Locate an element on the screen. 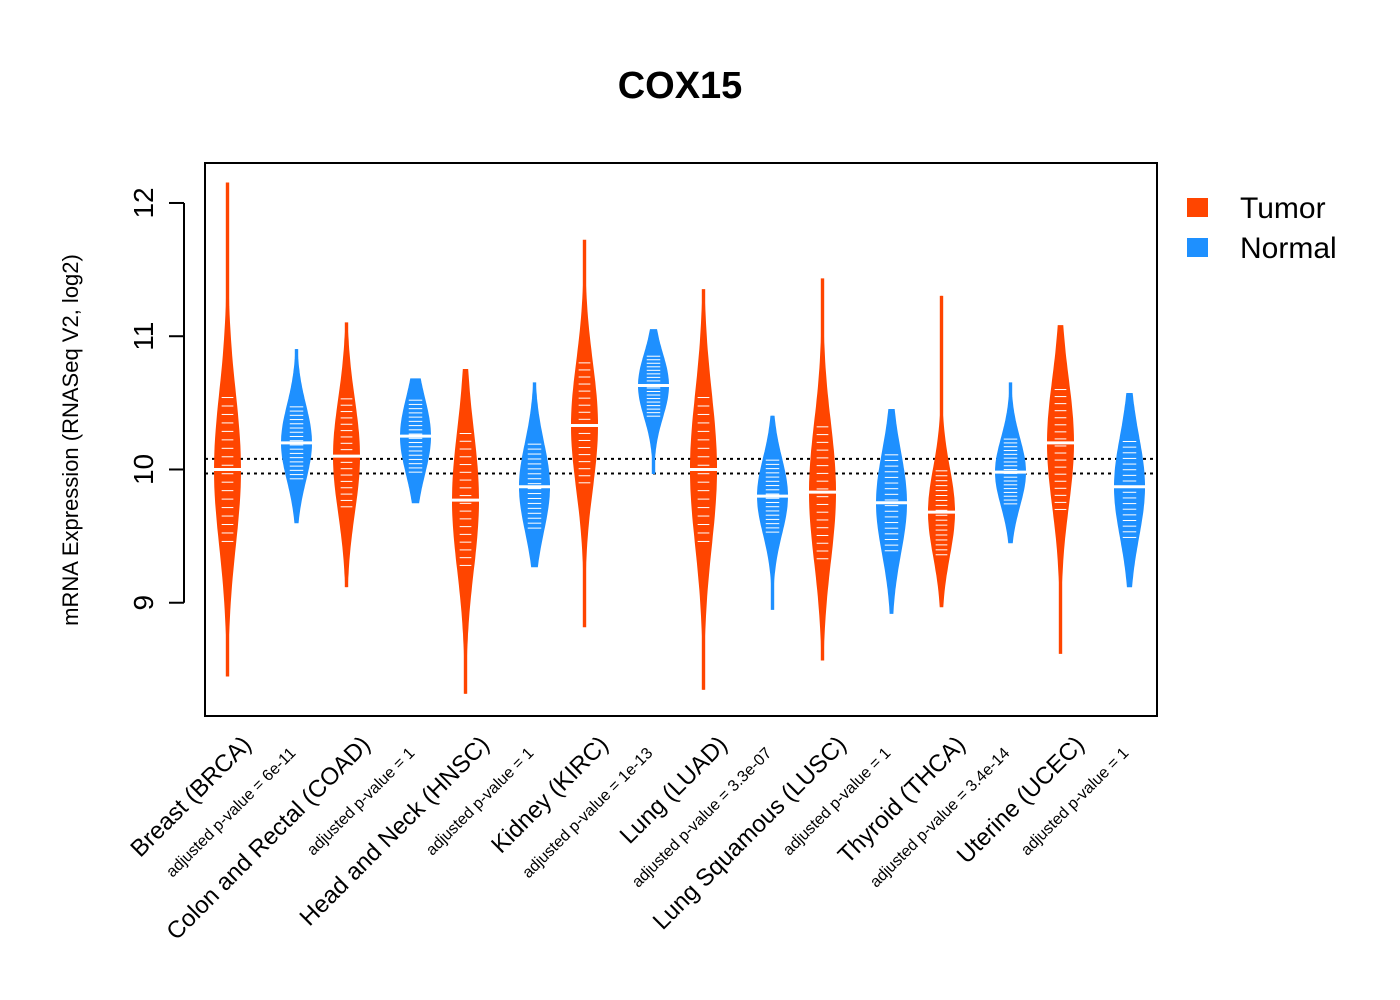 This screenshot has width=1400, height=1000. legend-swatch-tumor is located at coordinates (1197, 207).